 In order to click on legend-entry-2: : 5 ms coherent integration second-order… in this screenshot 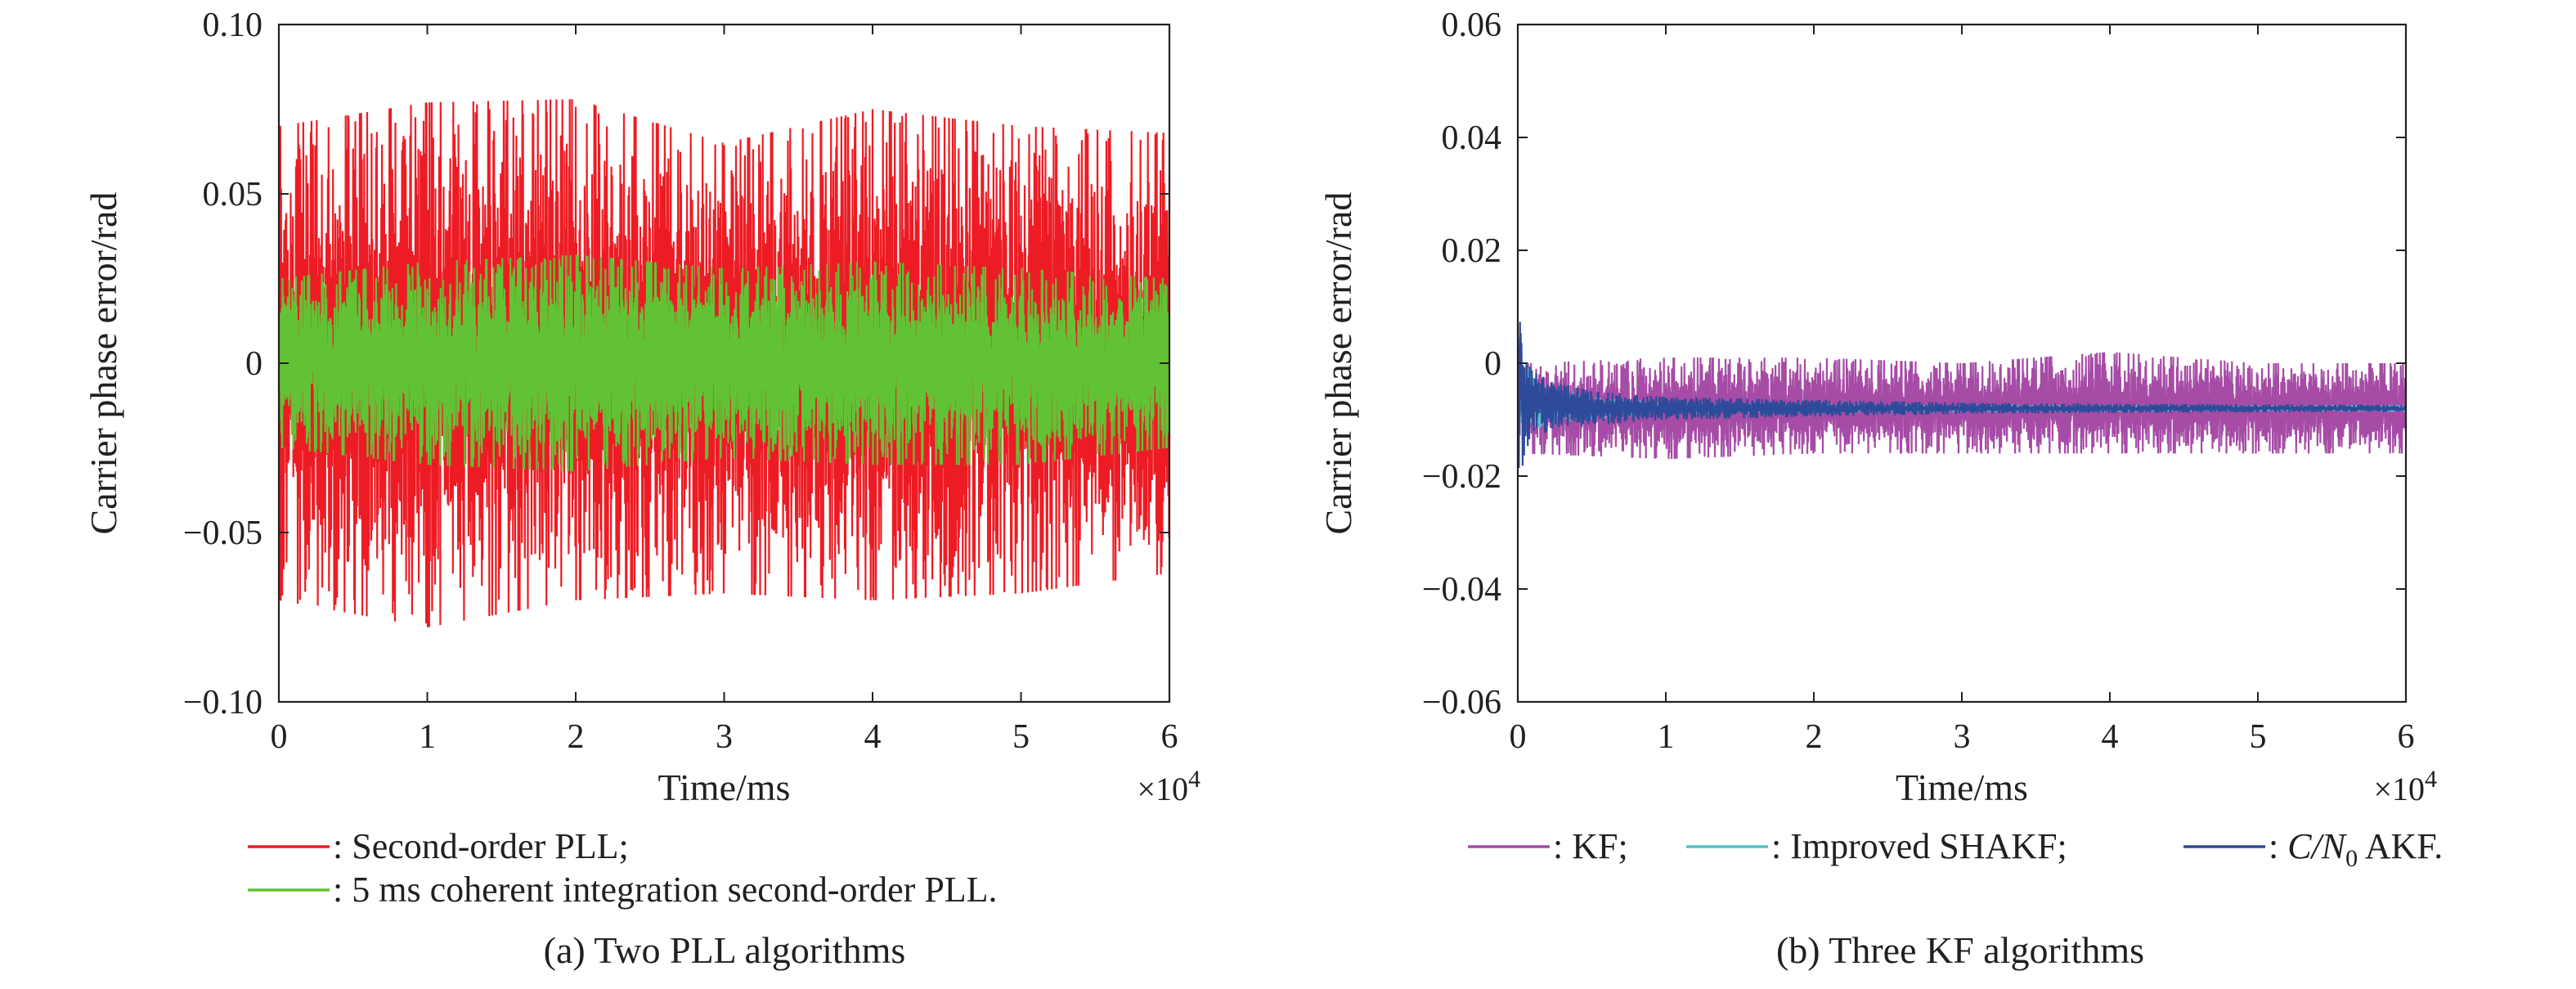, I will do `click(623, 890)`.